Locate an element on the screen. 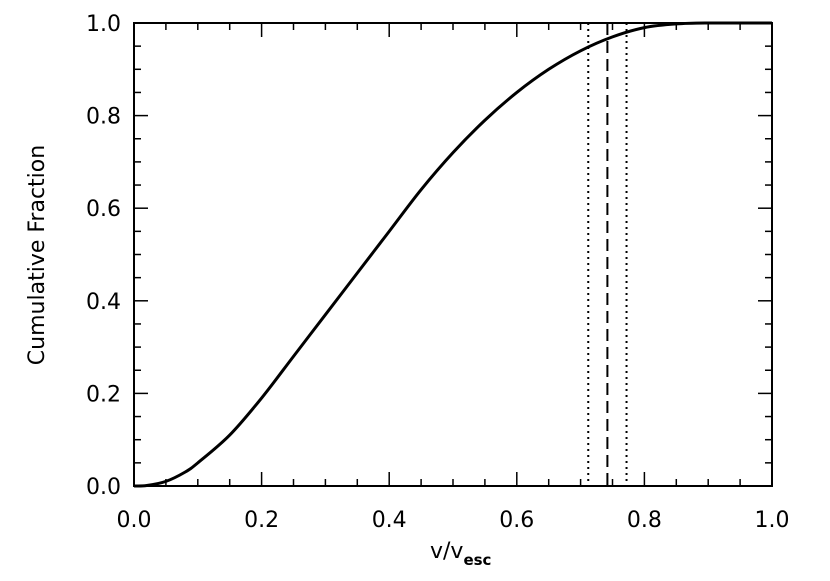 The image size is (830, 581). y-tick-label: 0.8 is located at coordinates (103, 117).